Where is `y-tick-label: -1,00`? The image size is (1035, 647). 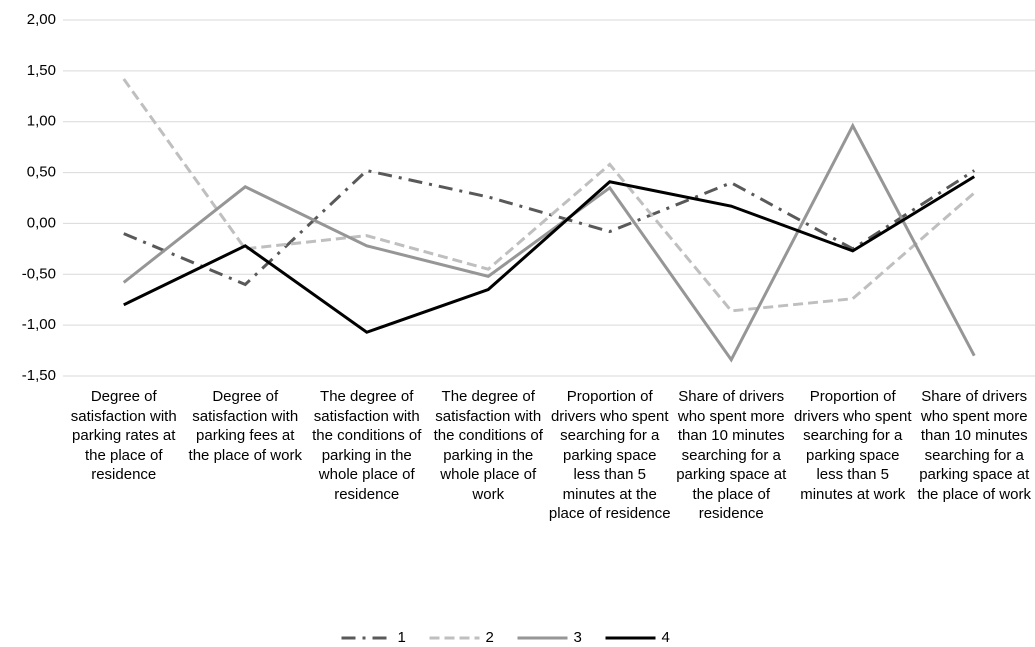 y-tick-label: -1,00 is located at coordinates (39, 324).